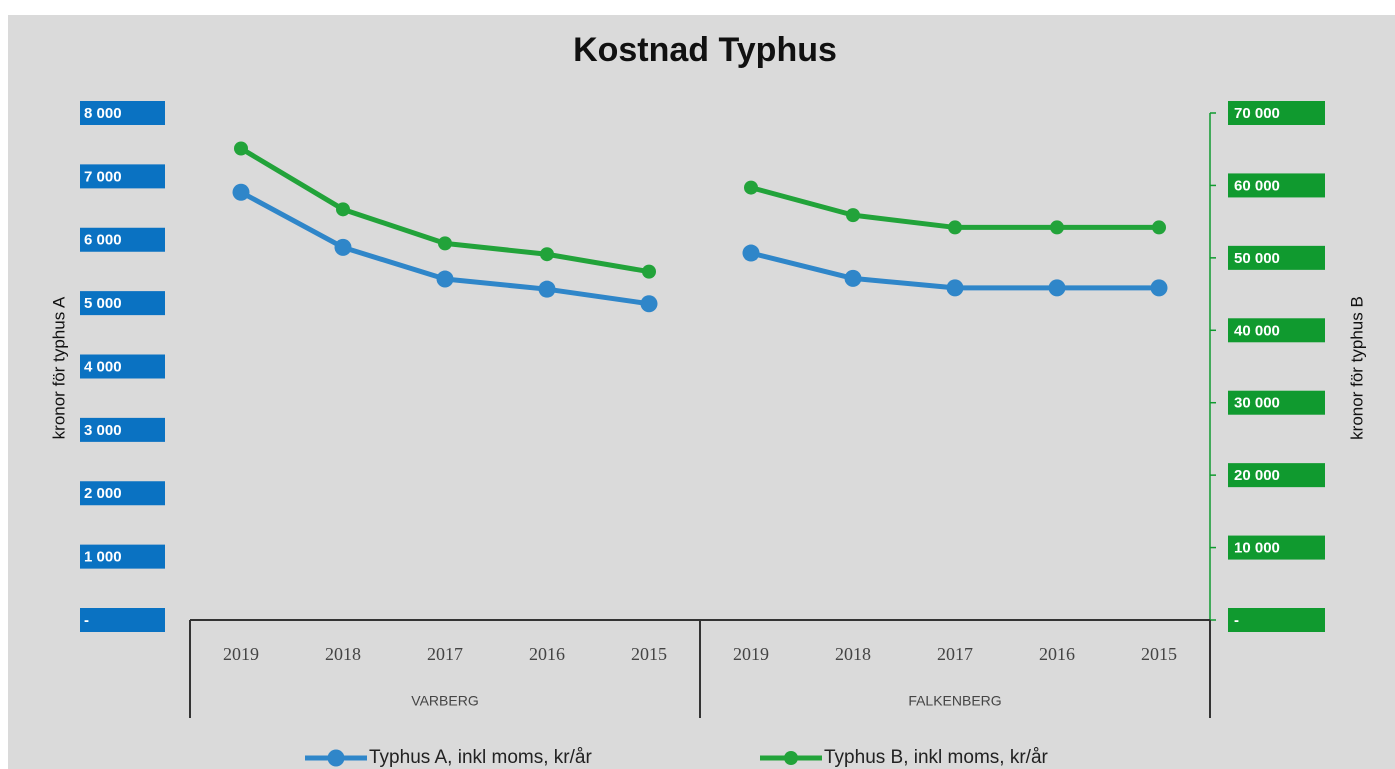 This screenshot has width=1395, height=769. What do you see at coordinates (103, 430) in the screenshot?
I see `y-tick-label: 3 000` at bounding box center [103, 430].